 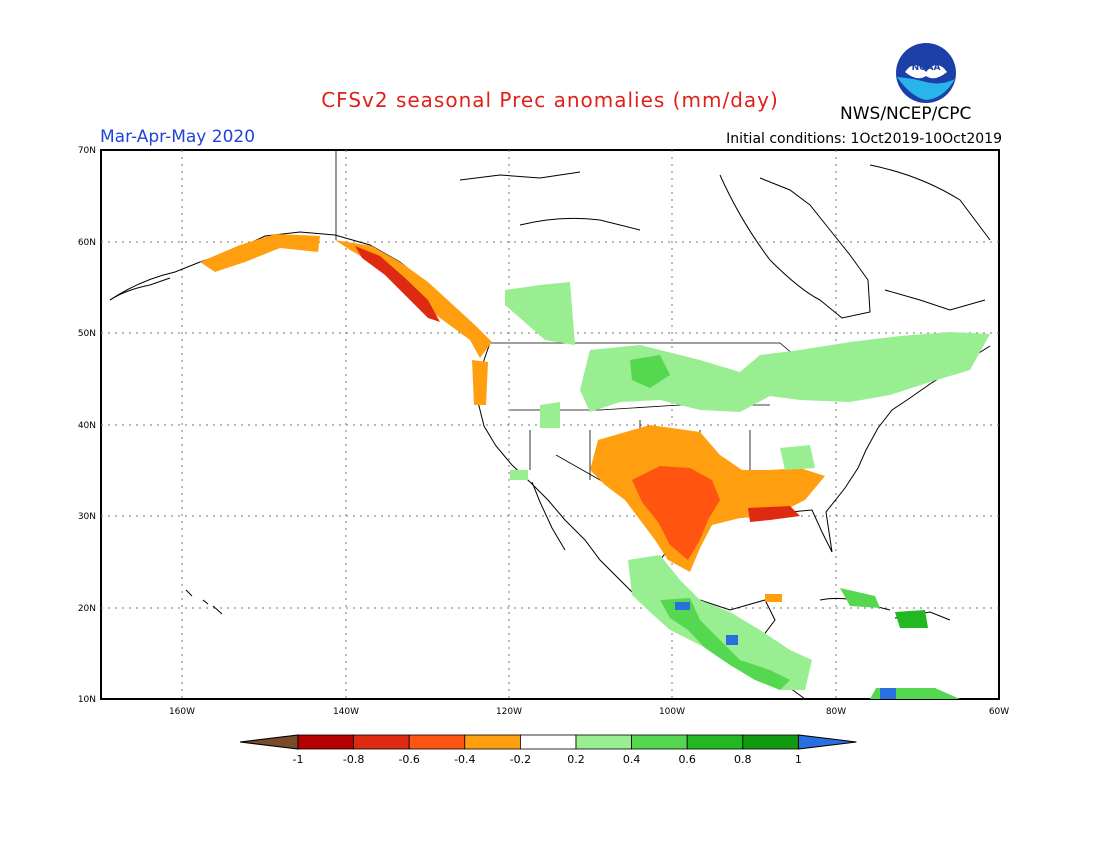 What do you see at coordinates (269, 742) in the screenshot?
I see `colorbar-arrow-low` at bounding box center [269, 742].